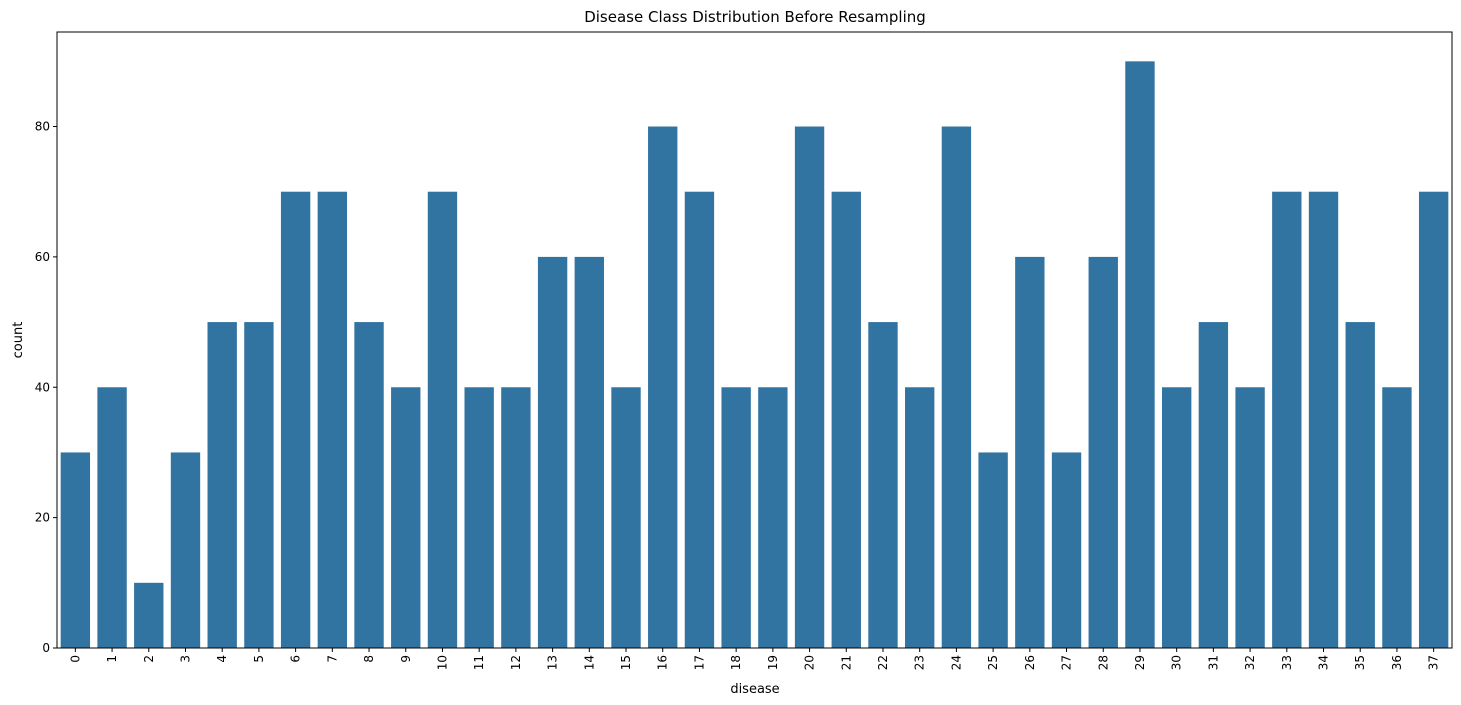  I want to click on x-tick-label: 10, so click(442, 662).